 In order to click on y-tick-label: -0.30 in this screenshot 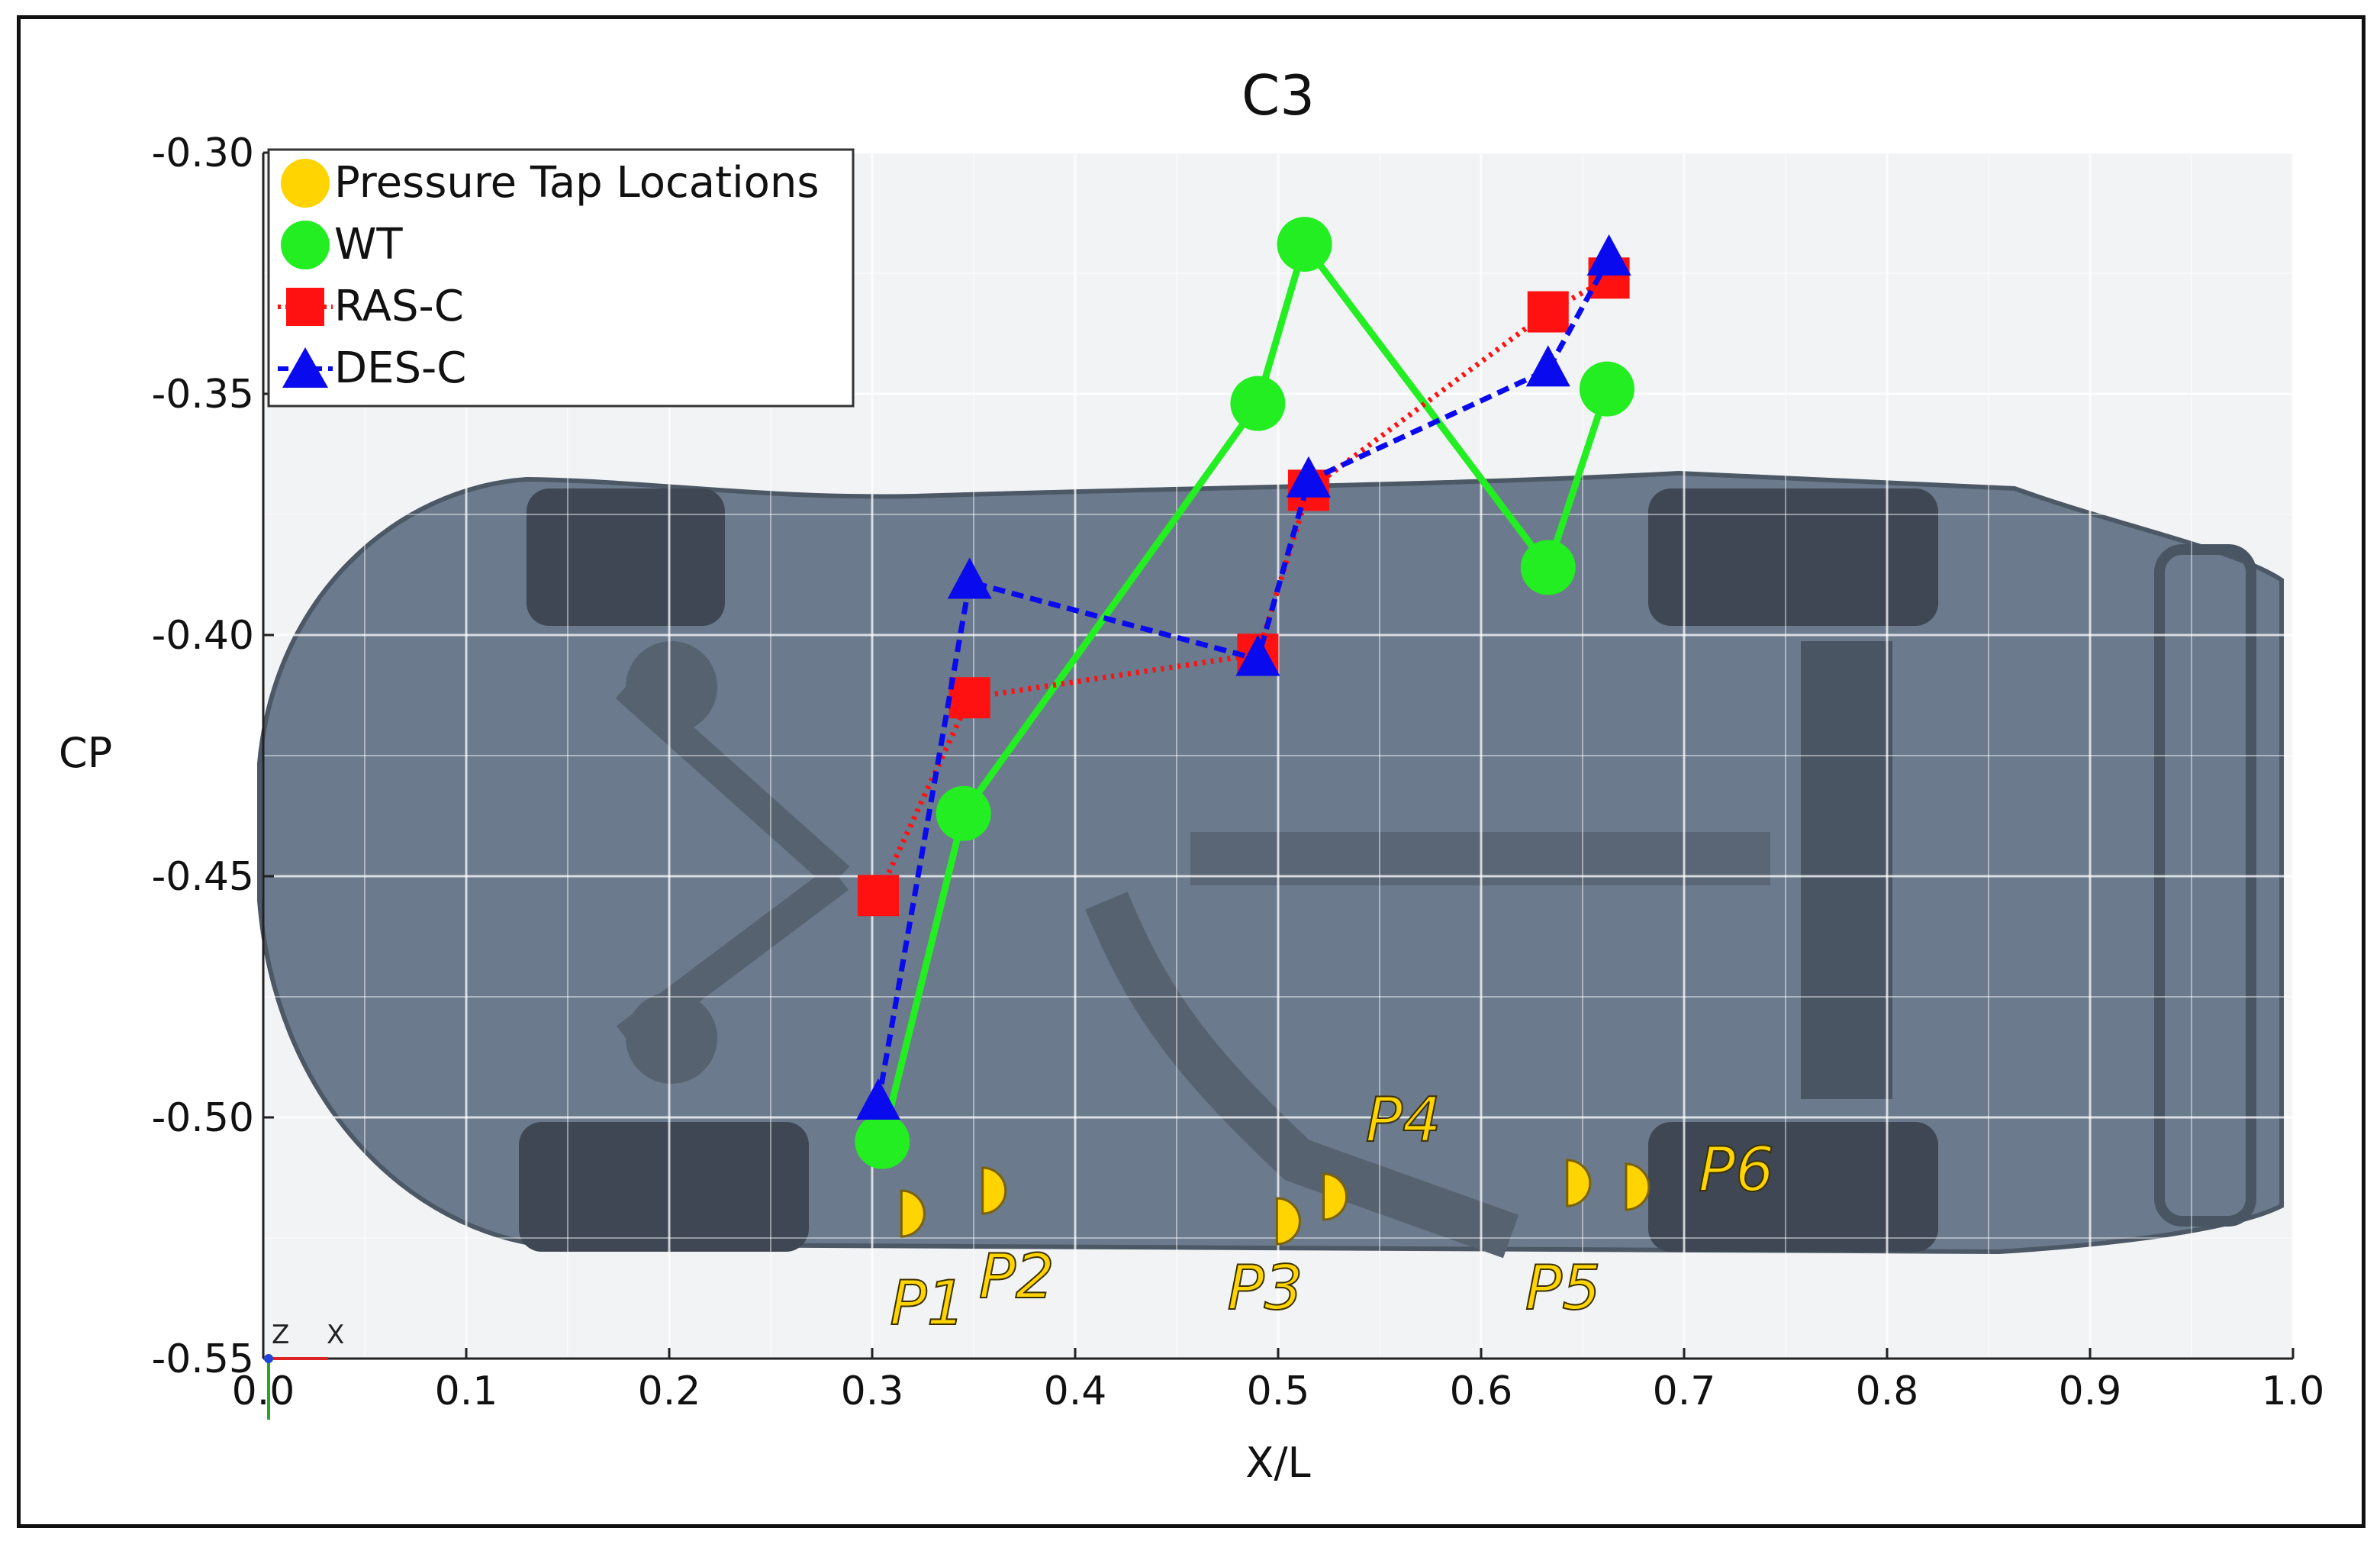, I will do `click(202, 153)`.